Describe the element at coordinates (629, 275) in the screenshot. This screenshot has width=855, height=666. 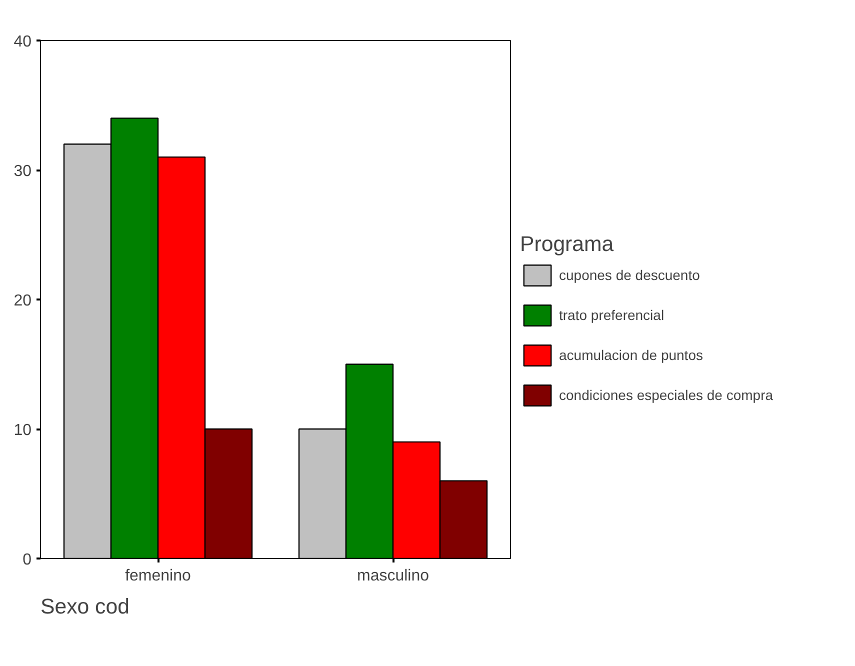
I see `legend-label: cupones de descuento` at that location.